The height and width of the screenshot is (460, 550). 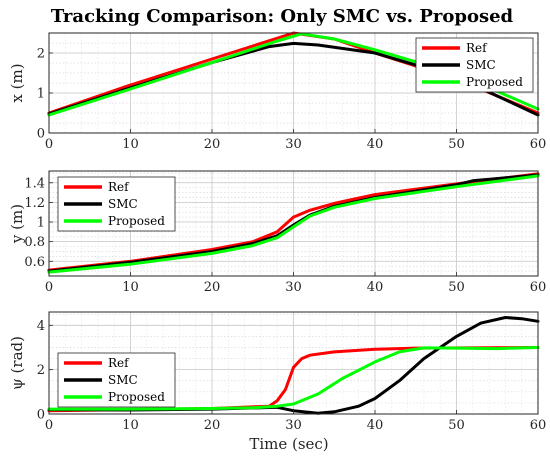 I want to click on y-axis-label: y (m), so click(x=17, y=224).